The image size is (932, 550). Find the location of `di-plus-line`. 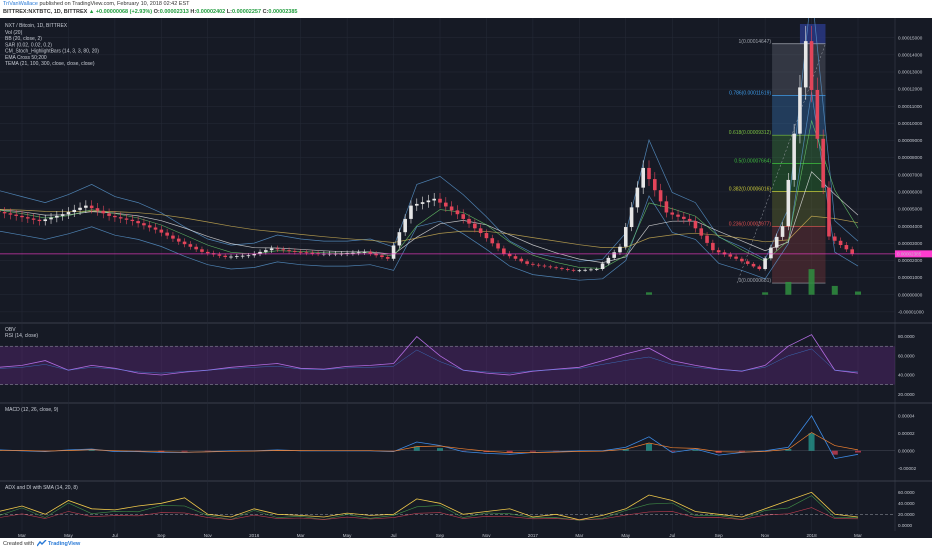

di-plus-line is located at coordinates (429, 508).